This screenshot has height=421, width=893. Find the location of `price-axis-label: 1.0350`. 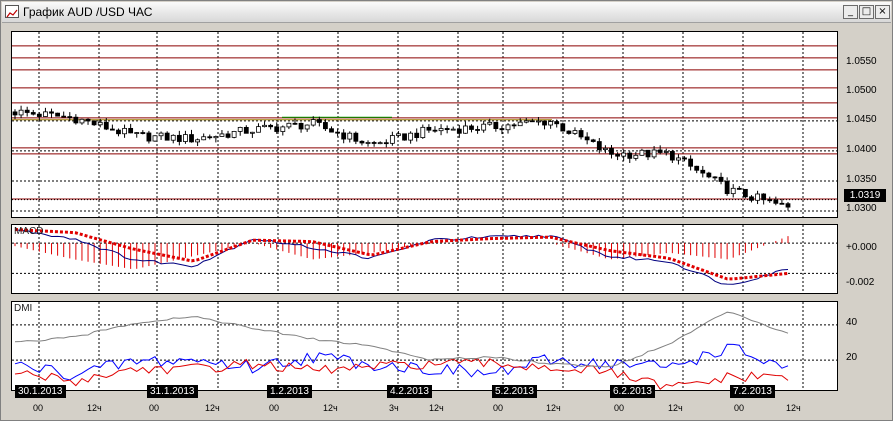

price-axis-label: 1.0350 is located at coordinates (861, 179).